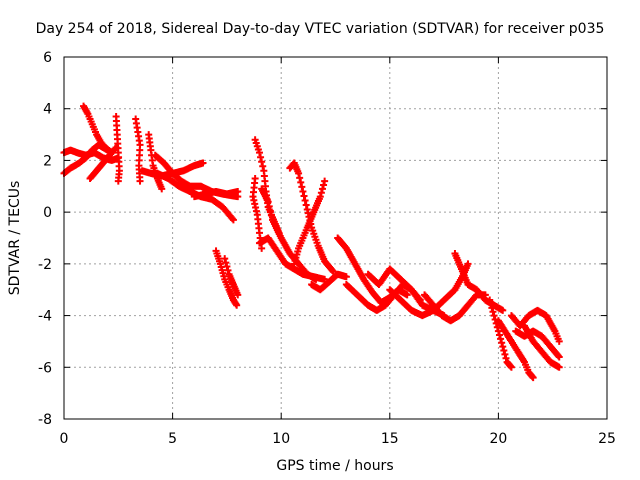 The width and height of the screenshot is (640, 480). I want to click on y-tick-label: -8, so click(45, 420).